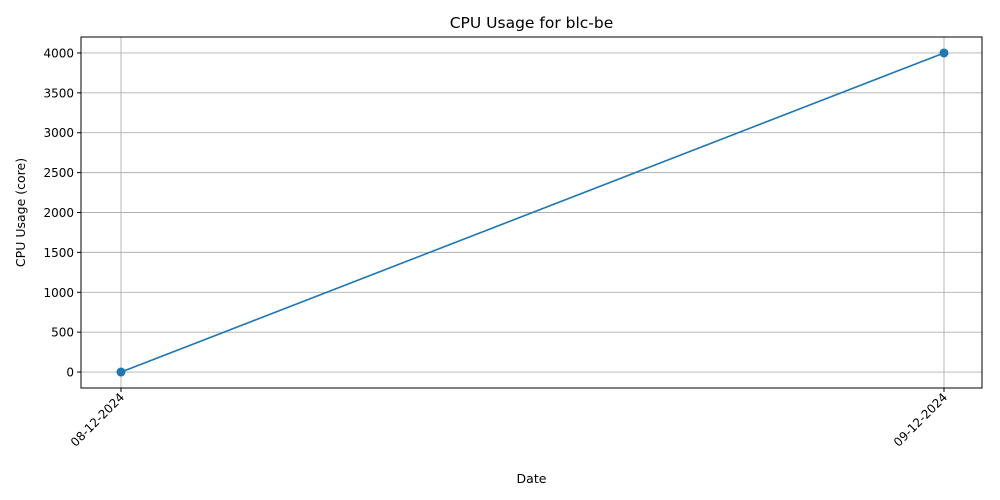 This screenshot has height=500, width=1000. I want to click on y-tick-label: 1000, so click(58, 293).